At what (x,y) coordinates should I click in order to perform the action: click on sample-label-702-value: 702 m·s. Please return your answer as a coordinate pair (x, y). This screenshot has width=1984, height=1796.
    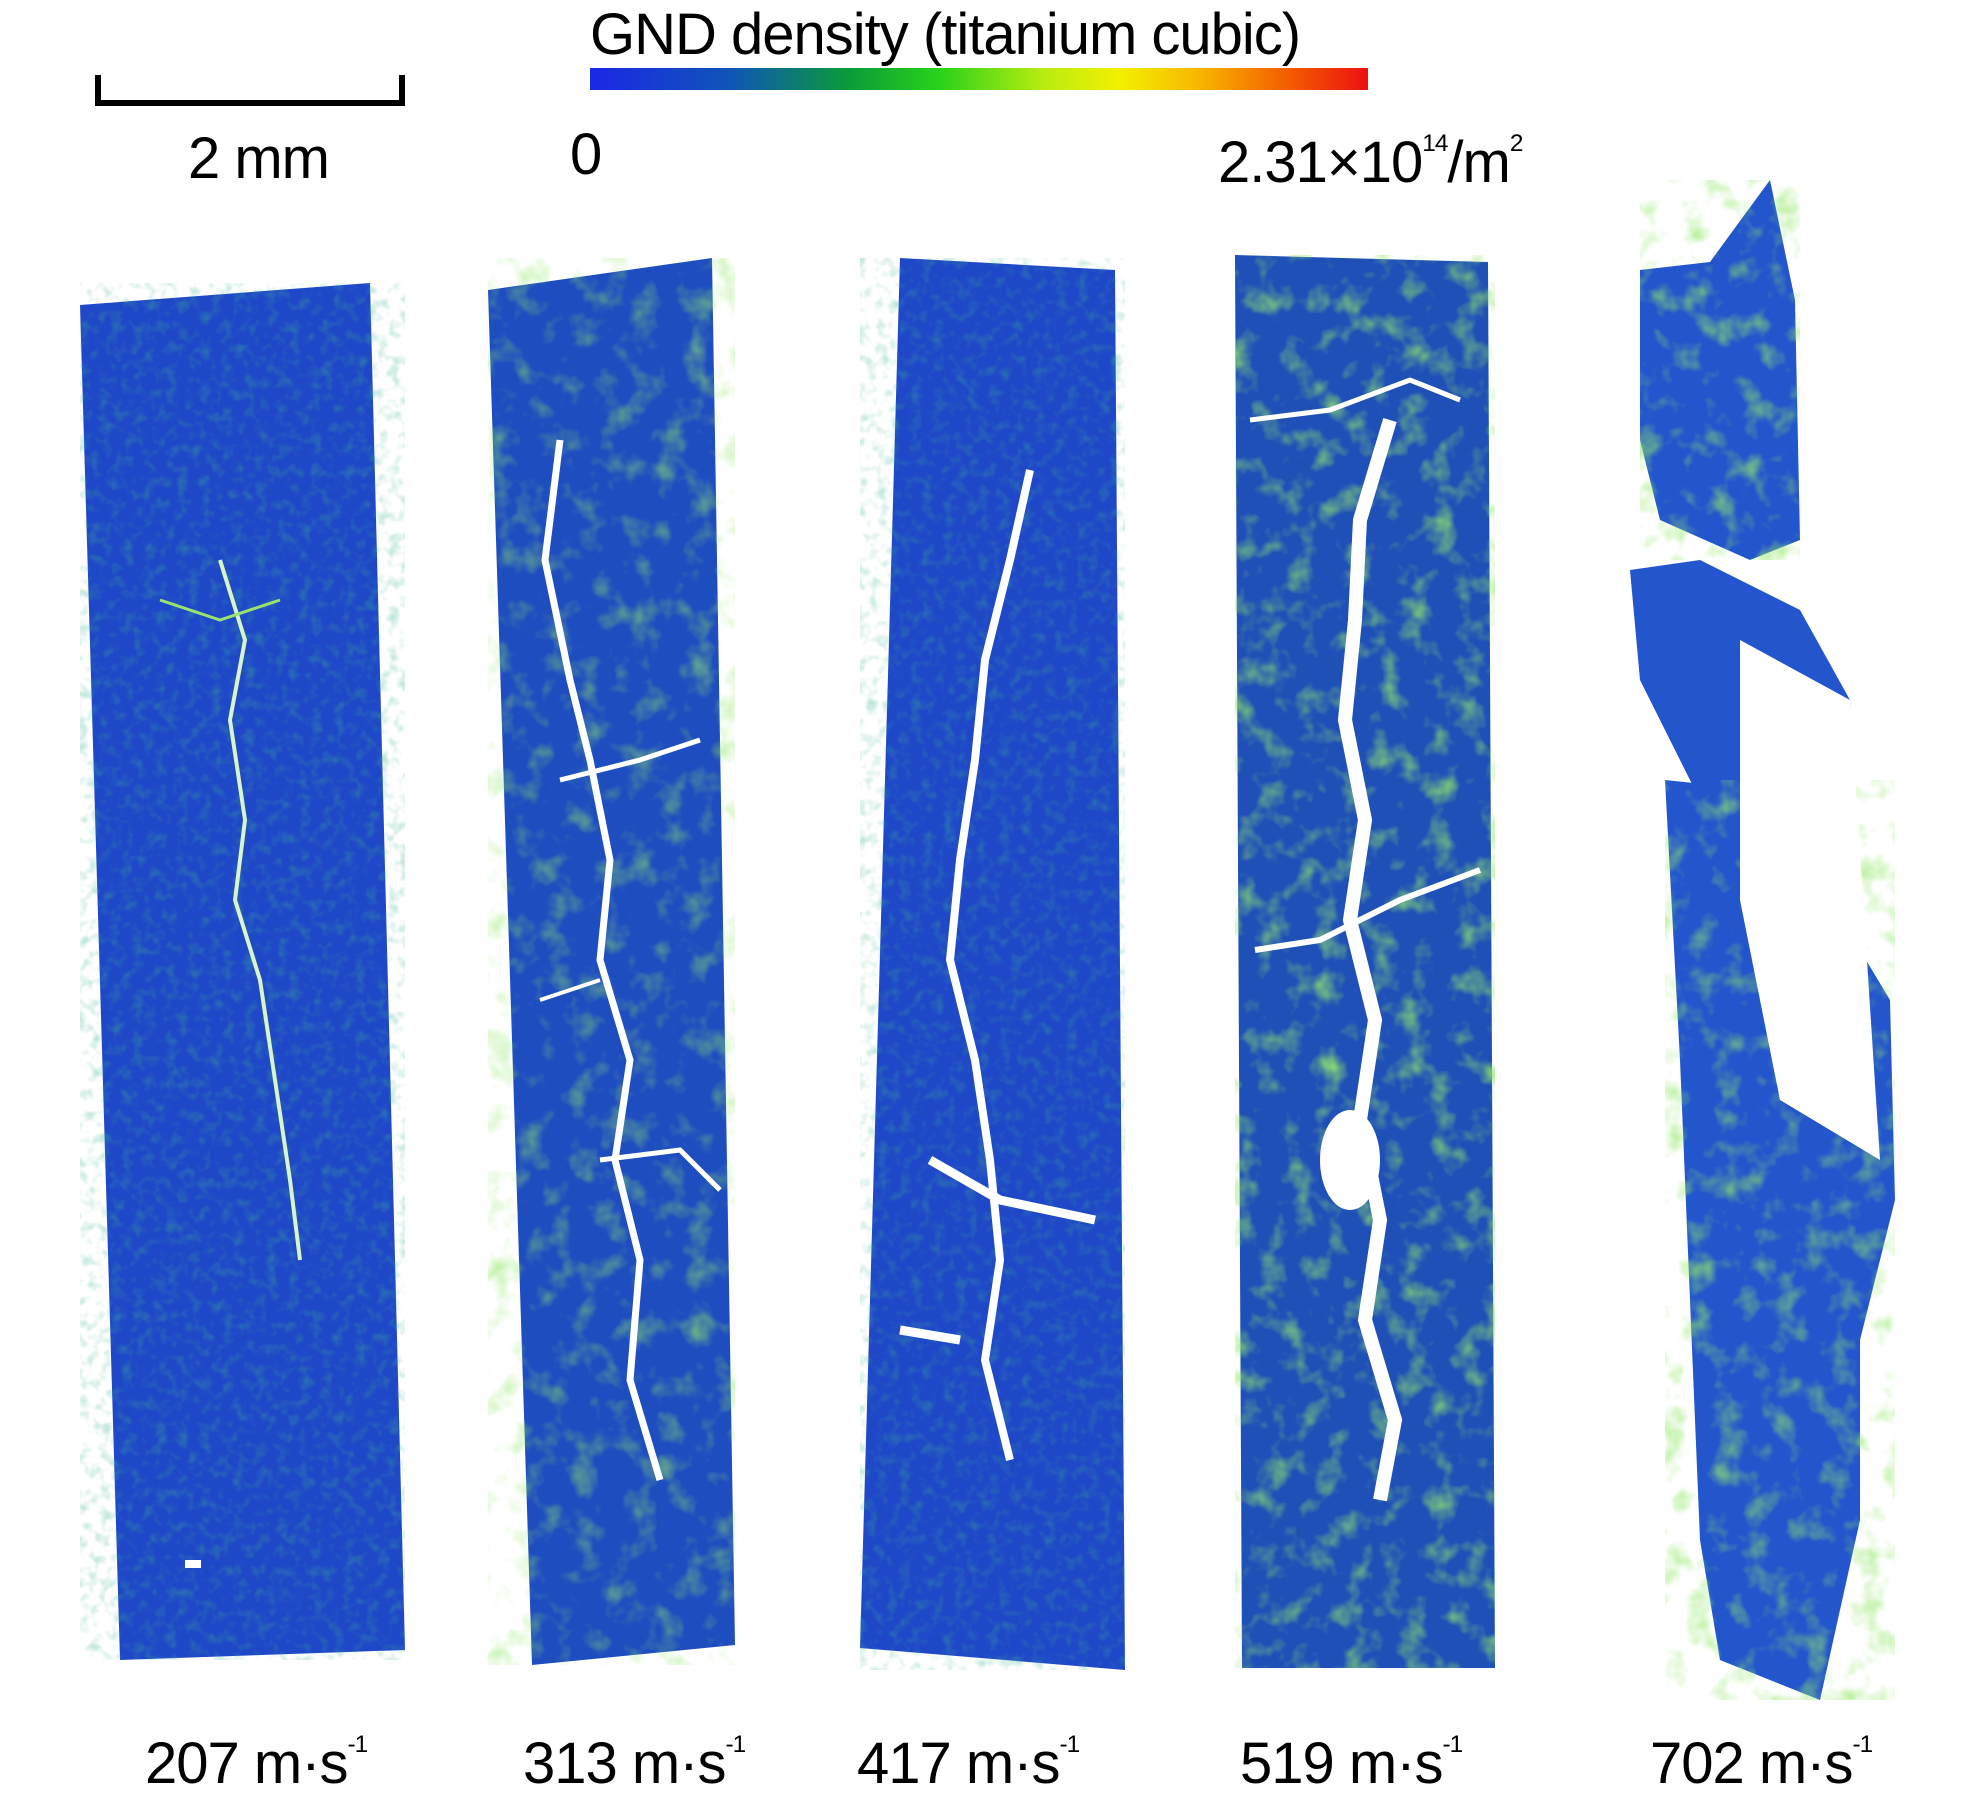
    Looking at the image, I should click on (1752, 1763).